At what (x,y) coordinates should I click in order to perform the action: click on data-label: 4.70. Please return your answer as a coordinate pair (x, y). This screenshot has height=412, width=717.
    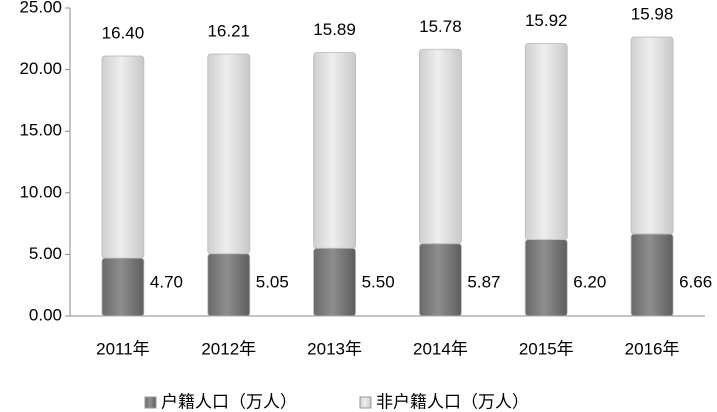
    Looking at the image, I should click on (166, 281).